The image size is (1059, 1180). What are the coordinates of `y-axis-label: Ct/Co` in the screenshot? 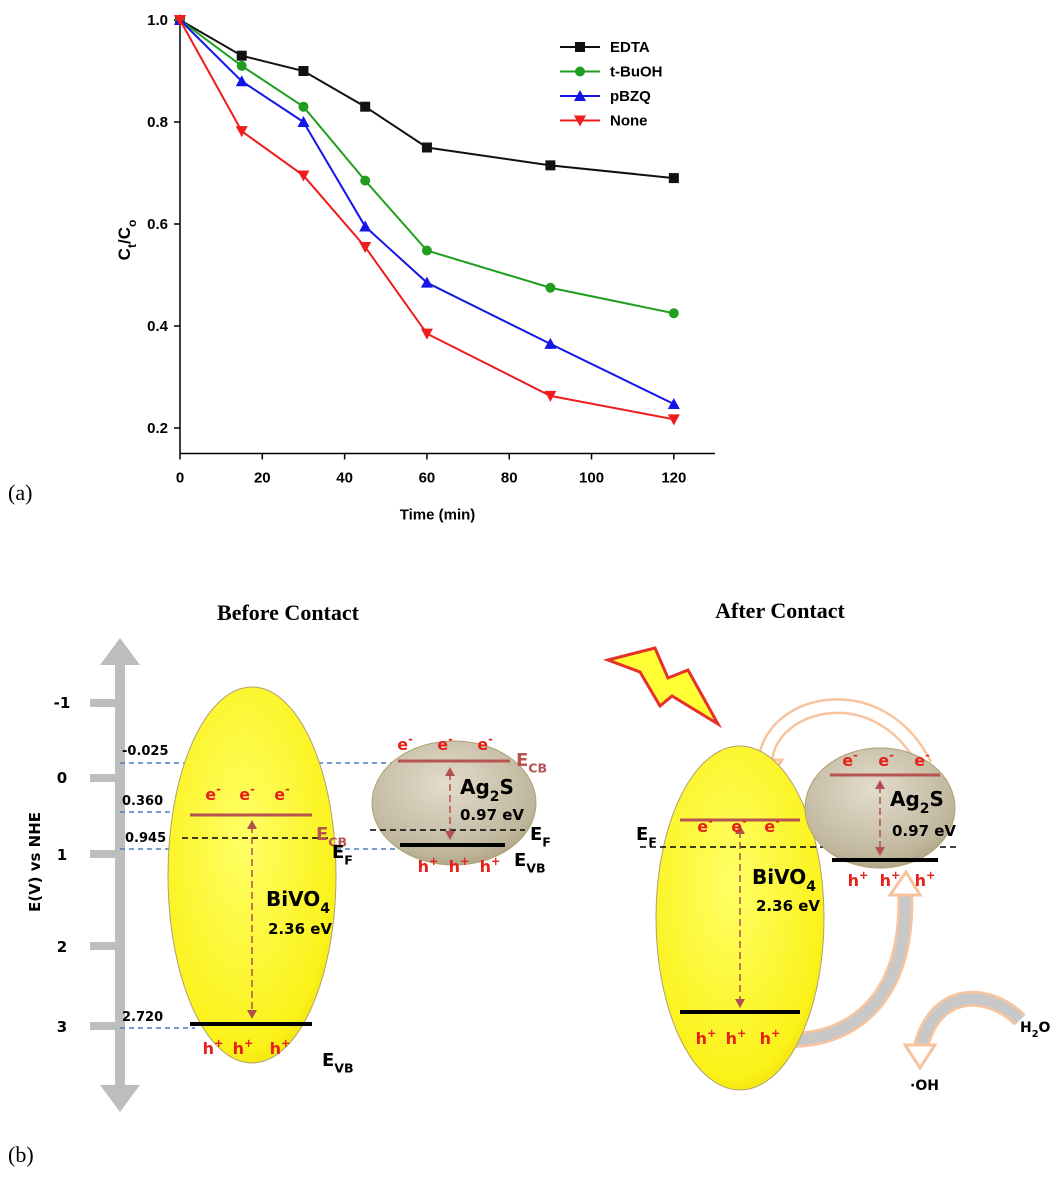 It's located at (127, 240).